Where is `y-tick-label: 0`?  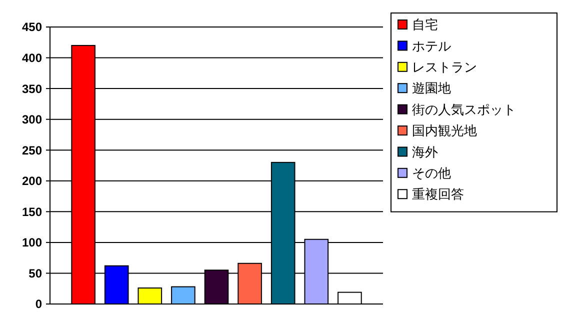
y-tick-label: 0 is located at coordinates (38, 304).